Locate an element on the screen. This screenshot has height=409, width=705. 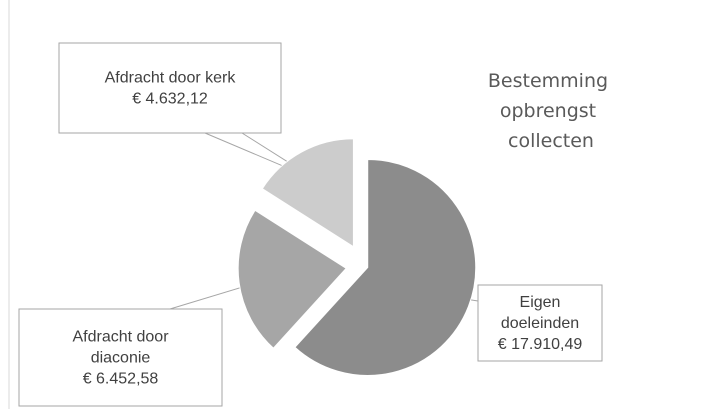
callout-box-afdracht-door-diaconie is located at coordinates (120, 357).